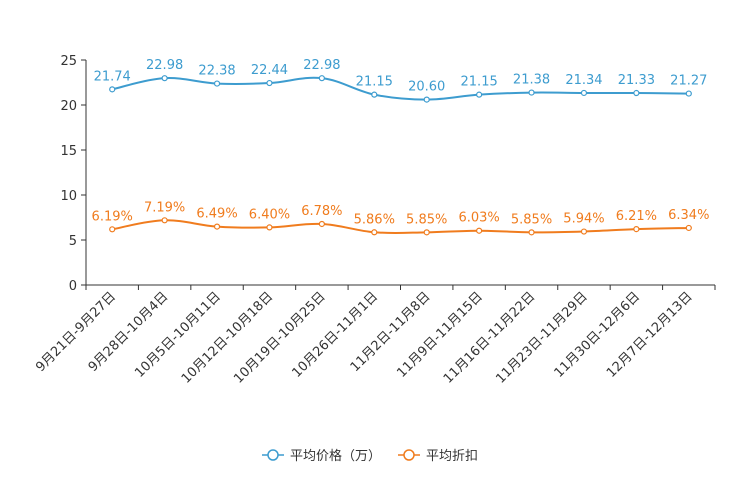  I want to click on data-label: 21.33, so click(636, 80).